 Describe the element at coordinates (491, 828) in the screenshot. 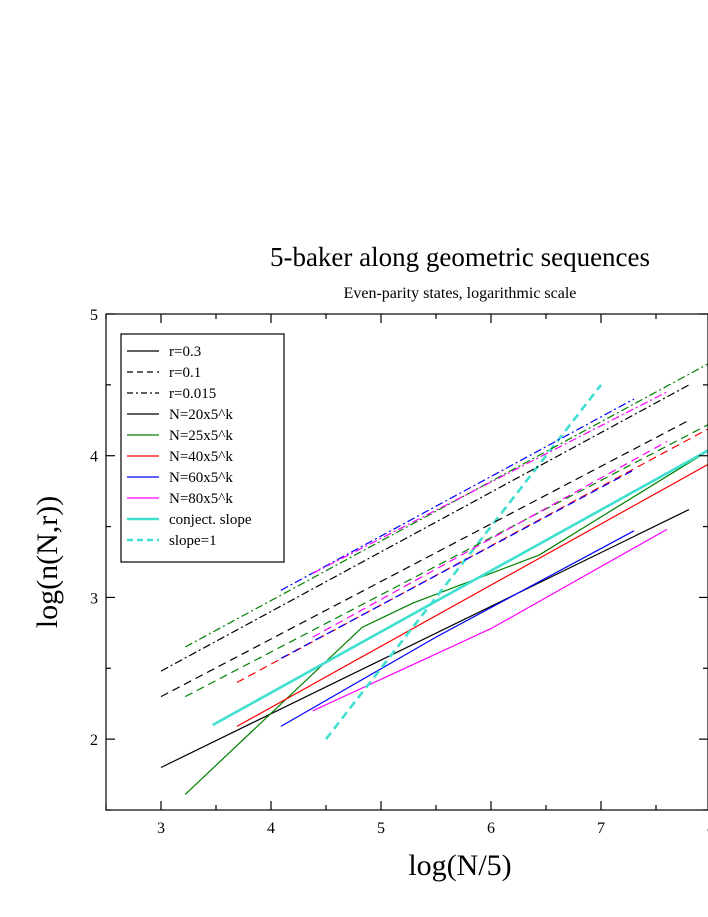

I see `x-tick-label: 6` at that location.